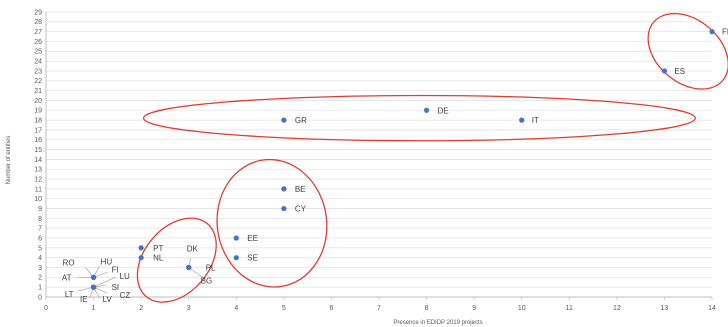  Describe the element at coordinates (38, 62) in the screenshot. I see `y-tick-label: 24` at that location.